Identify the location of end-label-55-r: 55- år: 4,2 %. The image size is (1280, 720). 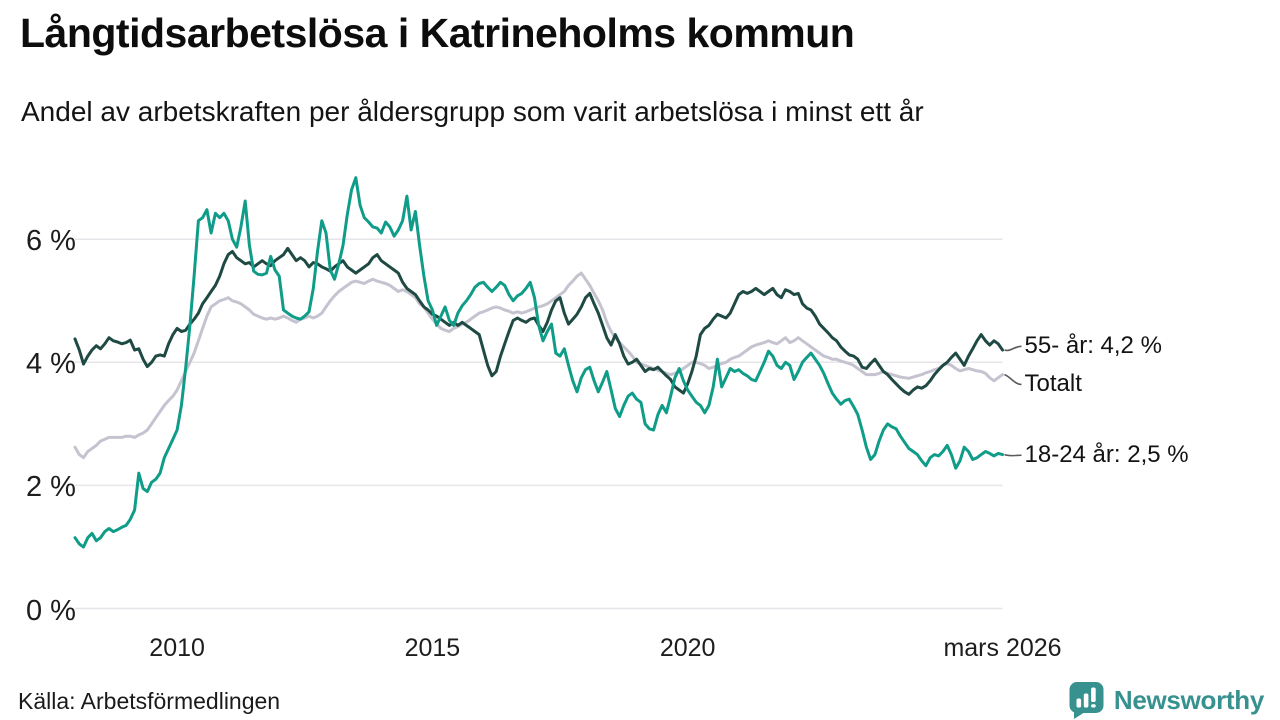
(1093, 346).